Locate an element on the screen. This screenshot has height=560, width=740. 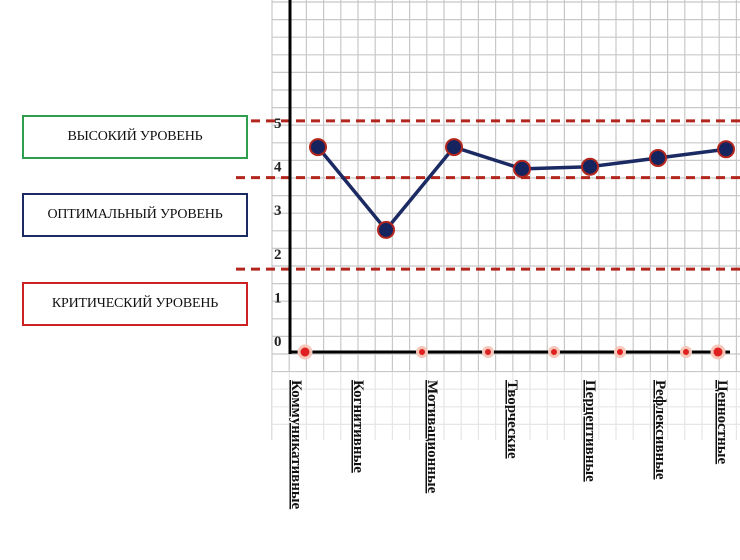
legend-high-label: ВЫСОКИЙ УРОВЕНЬ is located at coordinates (135, 136).